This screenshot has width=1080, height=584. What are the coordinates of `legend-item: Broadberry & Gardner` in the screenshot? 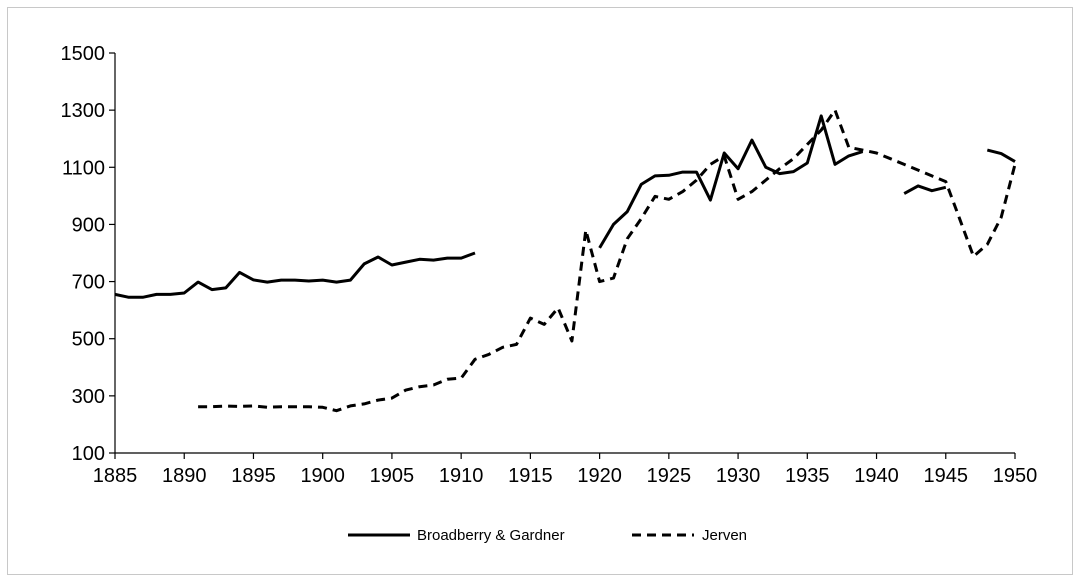 It's located at (456, 535).